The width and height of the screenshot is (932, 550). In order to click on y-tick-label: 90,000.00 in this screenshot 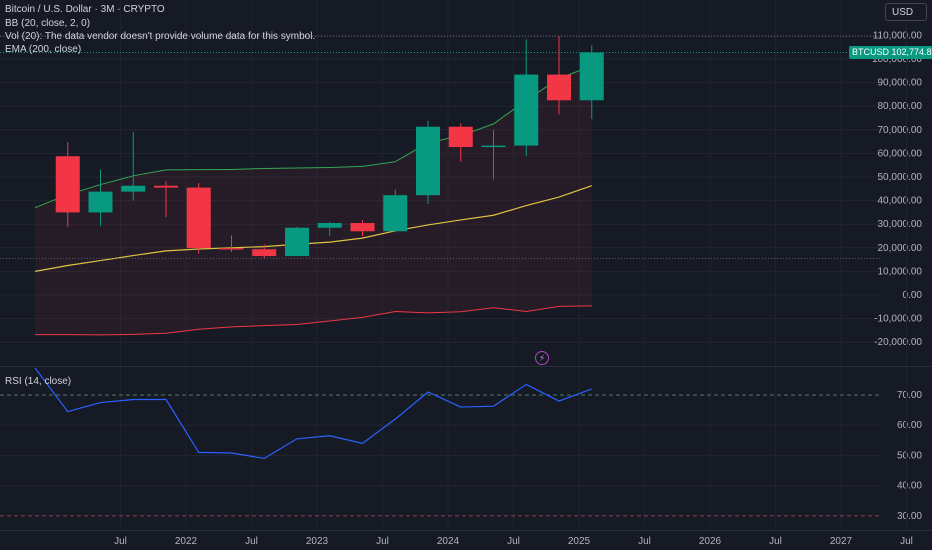, I will do `click(900, 83)`.